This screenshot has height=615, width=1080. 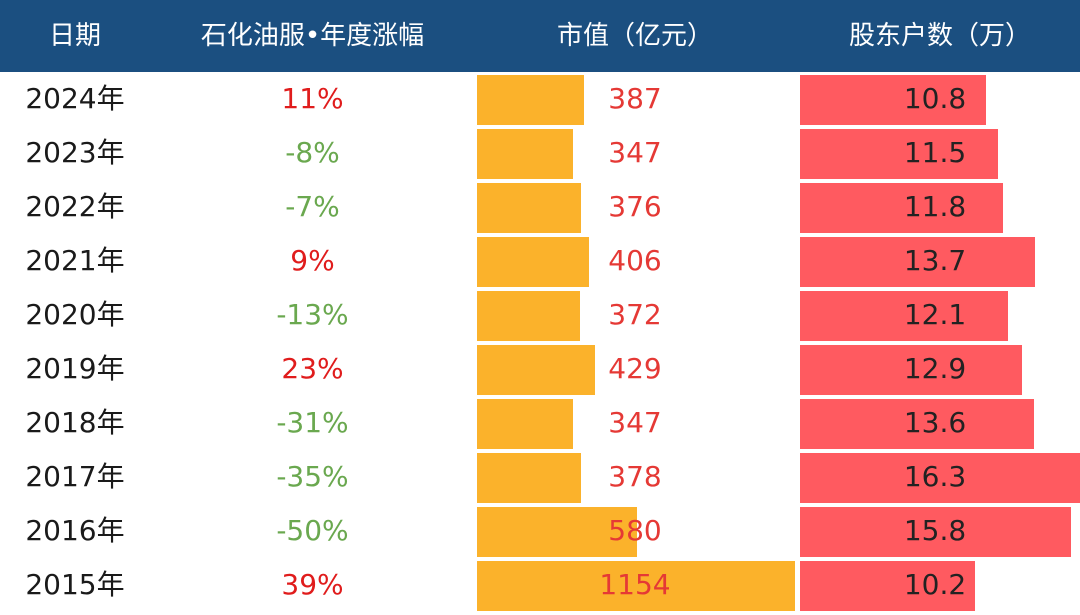 I want to click on change-cell: 11%, so click(x=312, y=98).